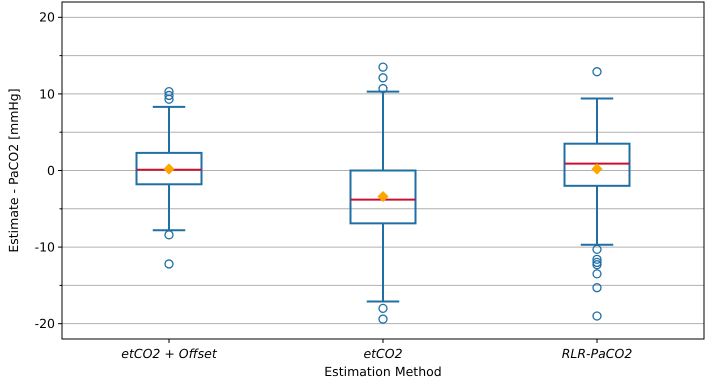  I want to click on y-tick-label: -20, so click(45, 324).